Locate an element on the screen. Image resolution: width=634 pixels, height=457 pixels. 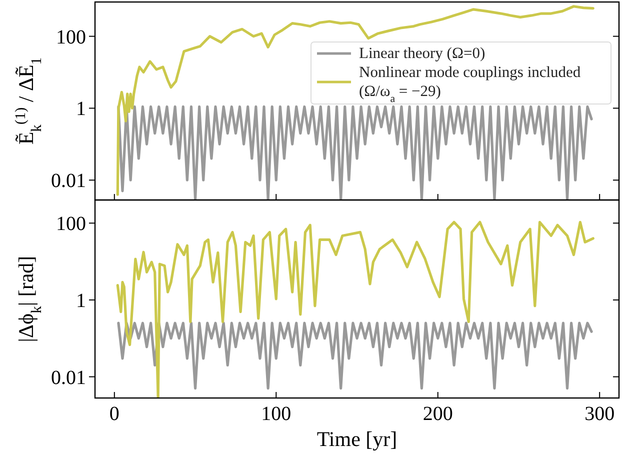
x-tick-label: 0 is located at coordinates (114, 414).